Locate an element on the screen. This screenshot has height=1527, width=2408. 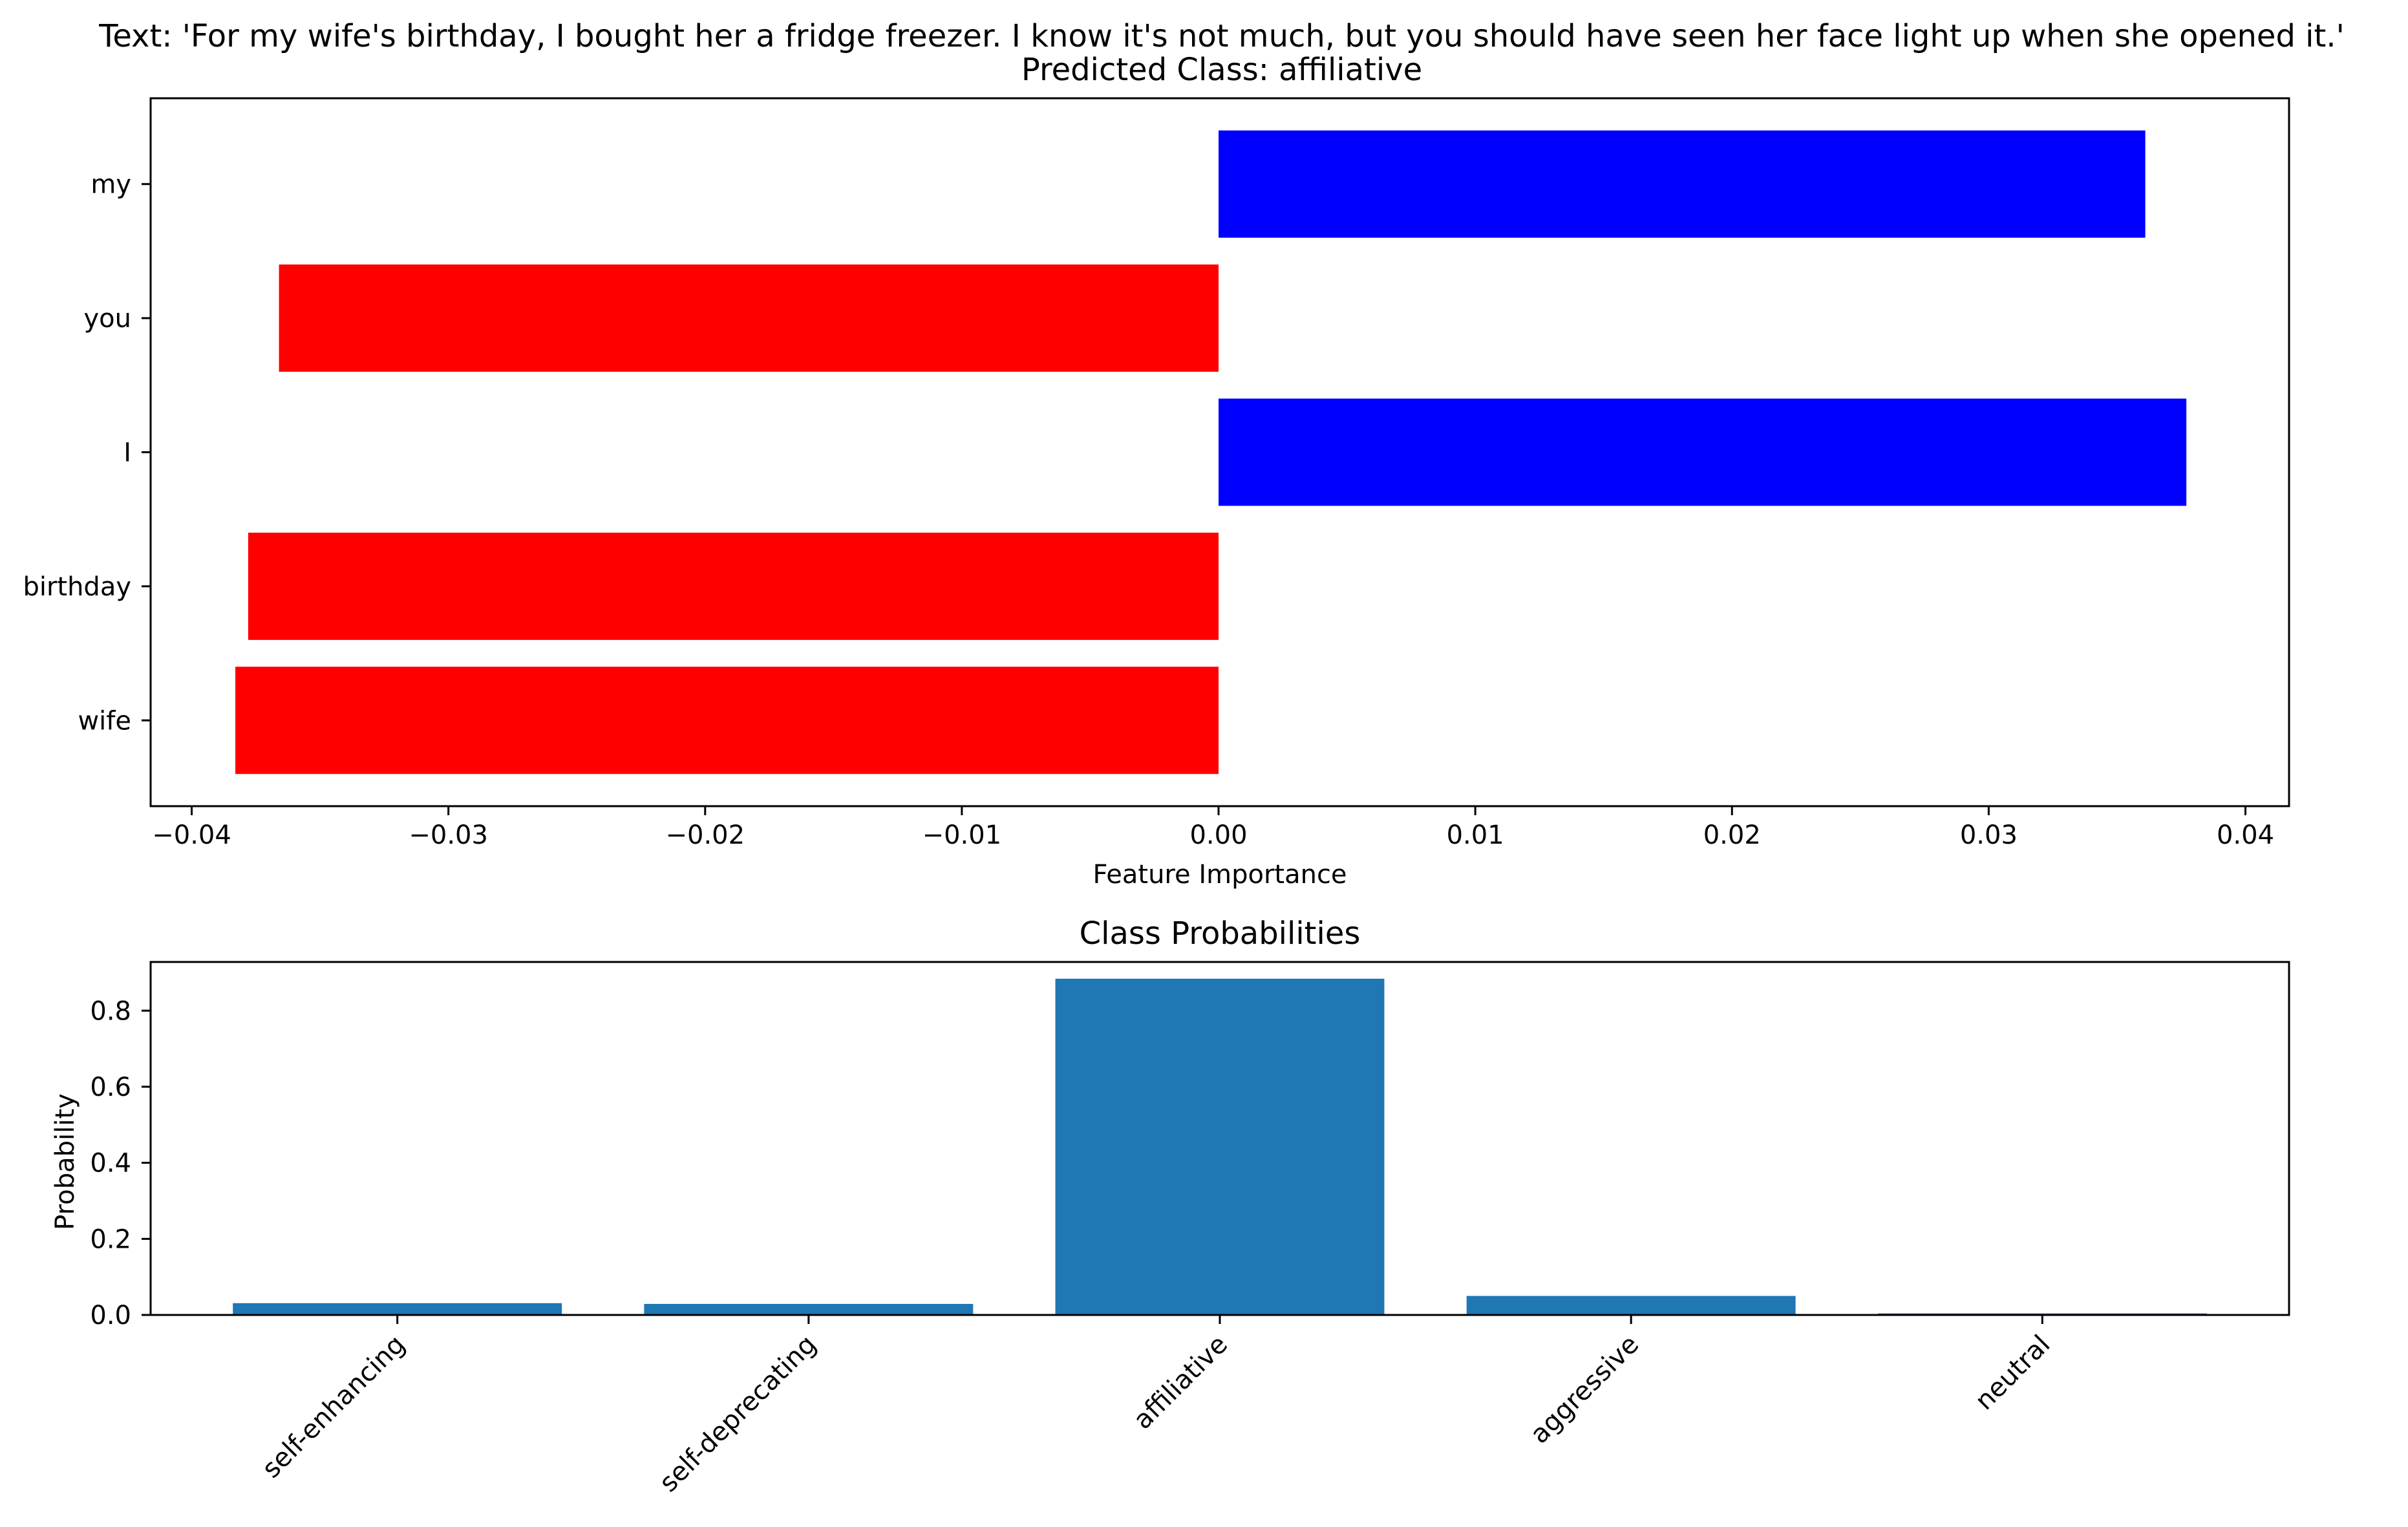
x-tick-label: −0.01 is located at coordinates (962, 835).